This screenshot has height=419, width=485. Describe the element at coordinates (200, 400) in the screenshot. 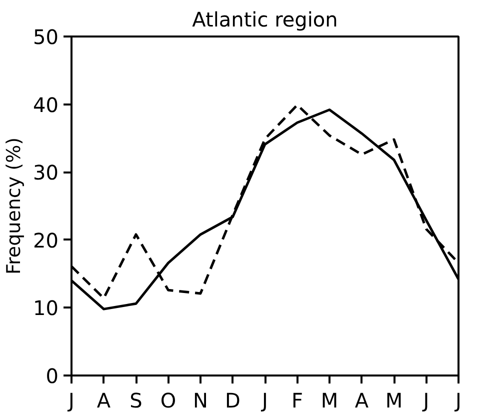

I see `x-tick-label: N` at that location.